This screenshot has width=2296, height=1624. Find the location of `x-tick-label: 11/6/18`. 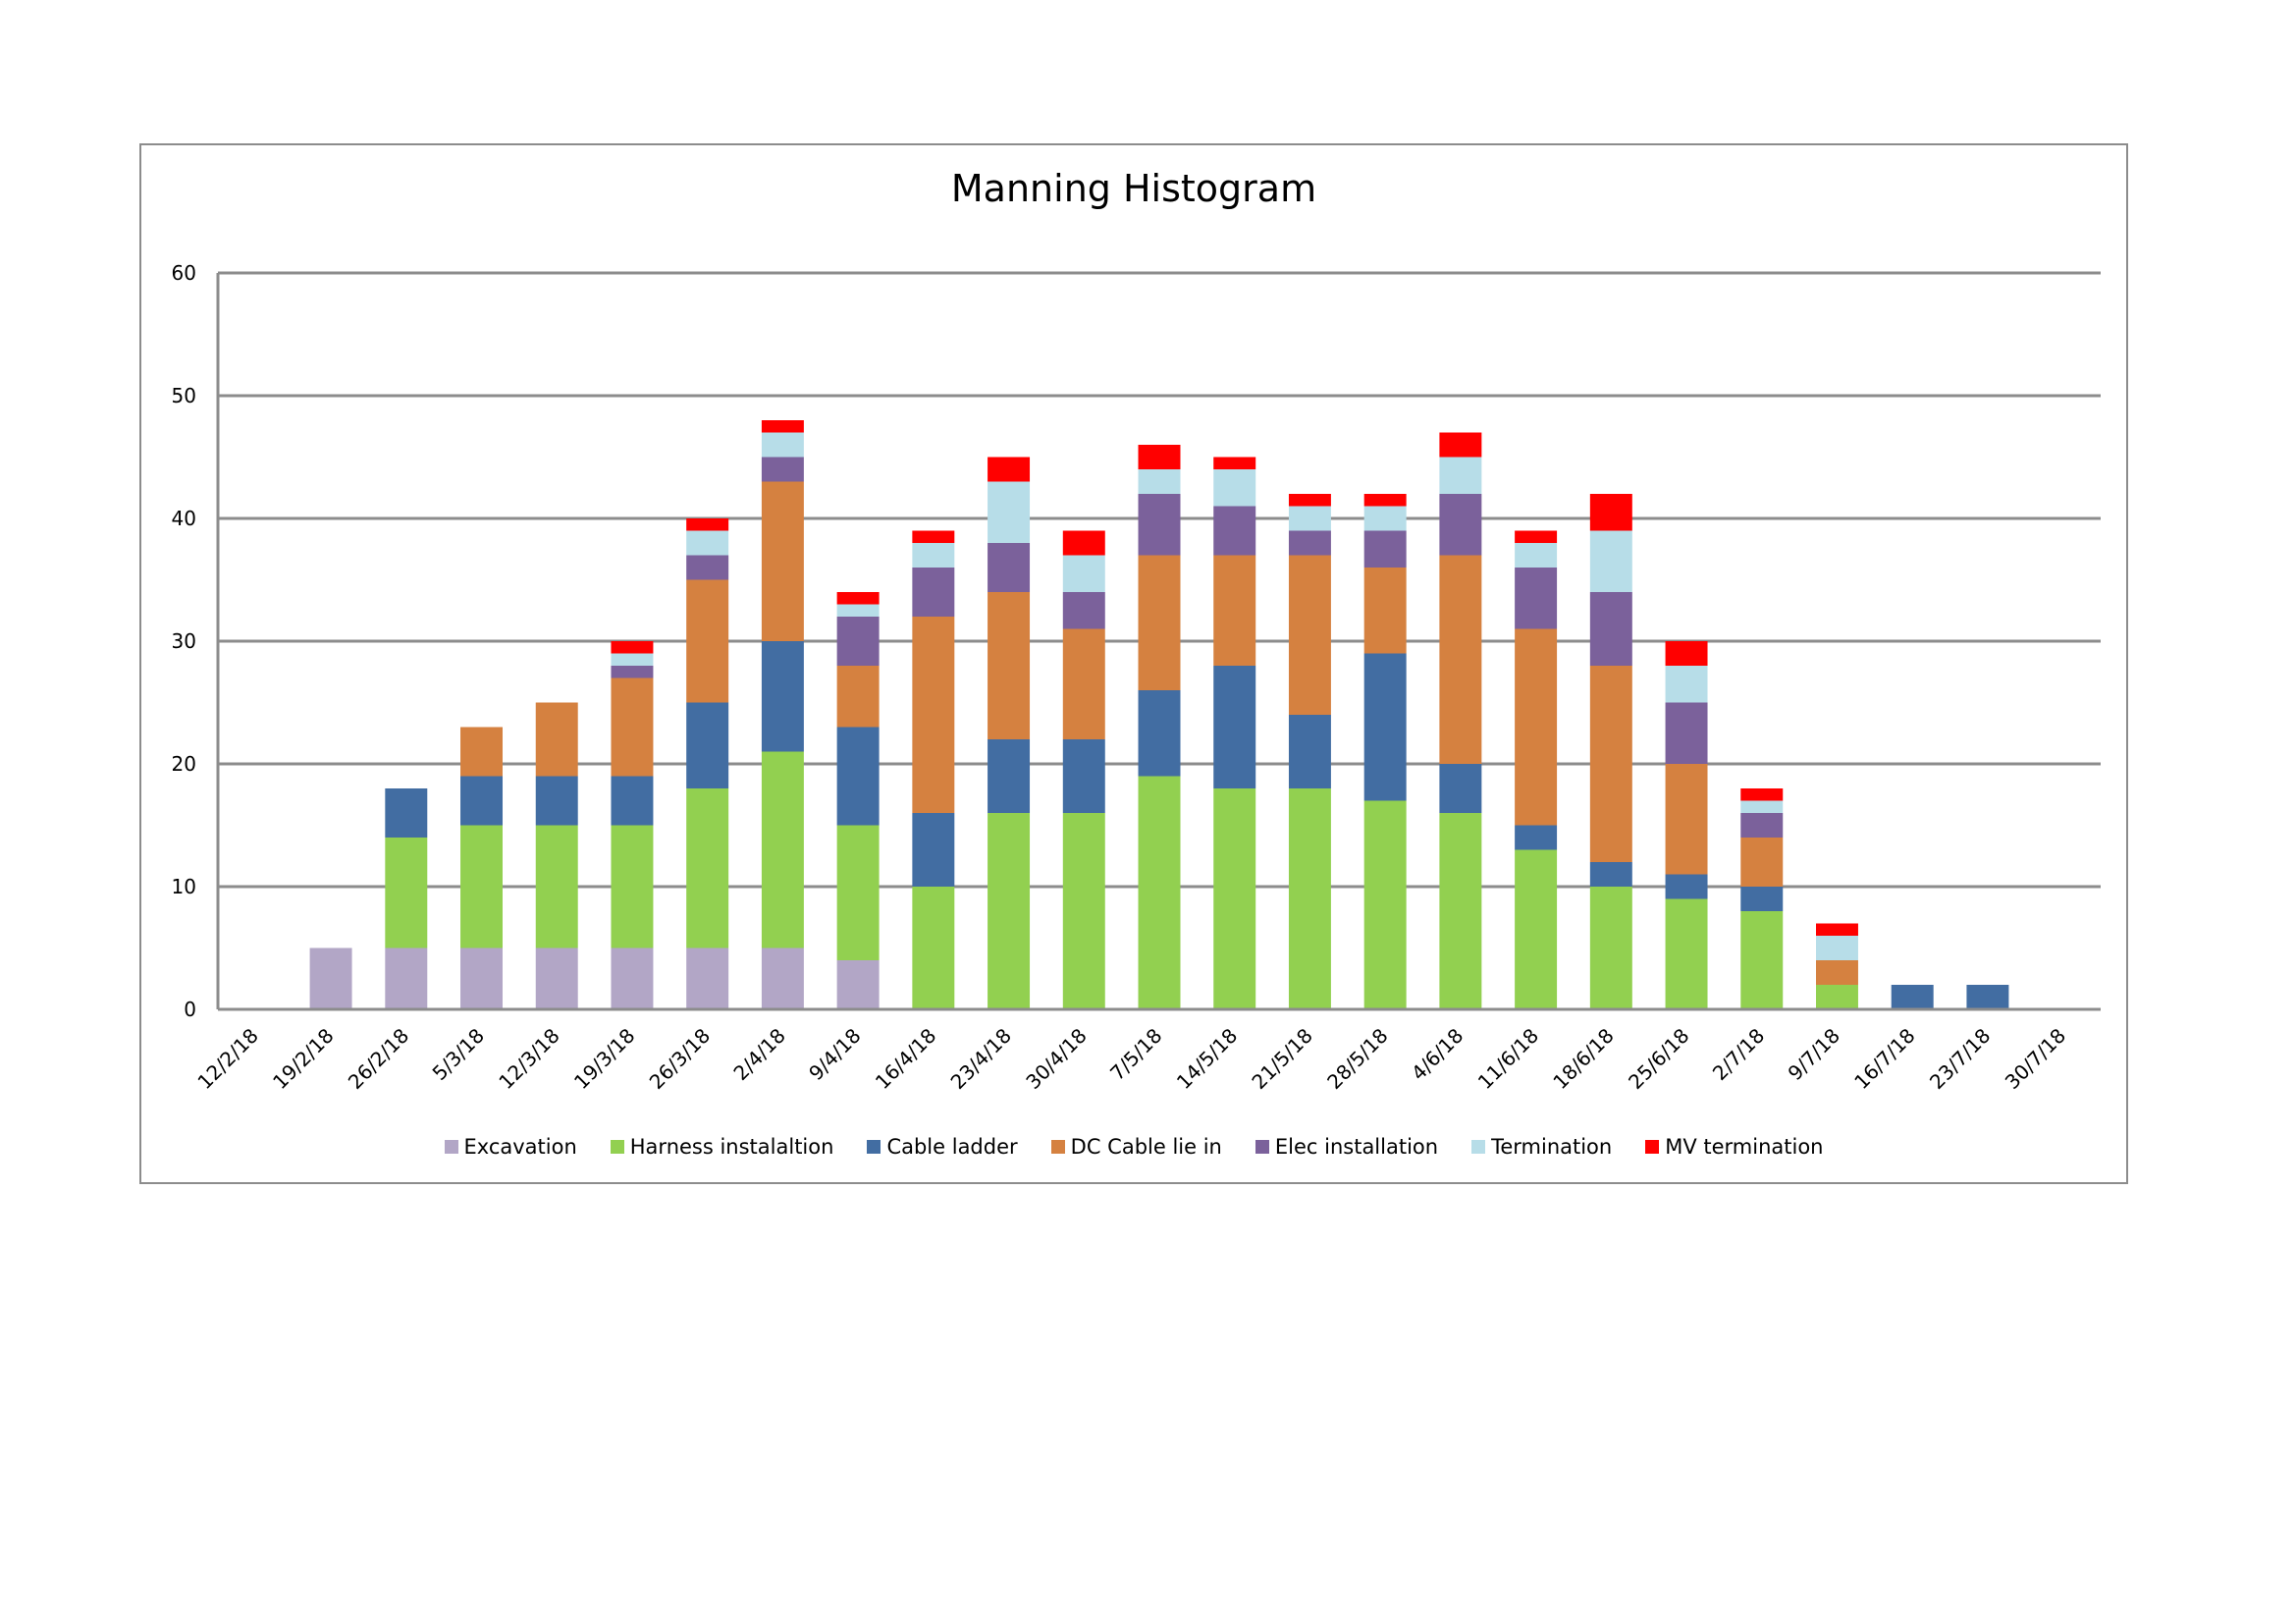

x-tick-label: 11/6/18 is located at coordinates (1508, 1059).